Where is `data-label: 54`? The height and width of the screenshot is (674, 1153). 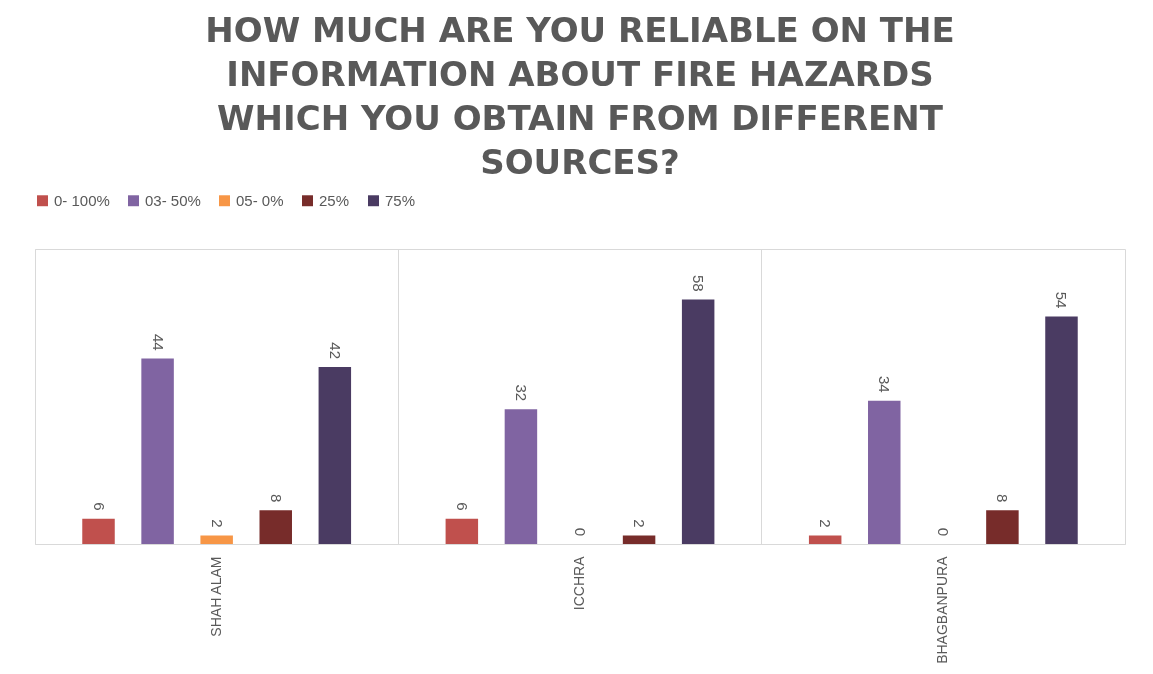 data-label: 54 is located at coordinates (1062, 300).